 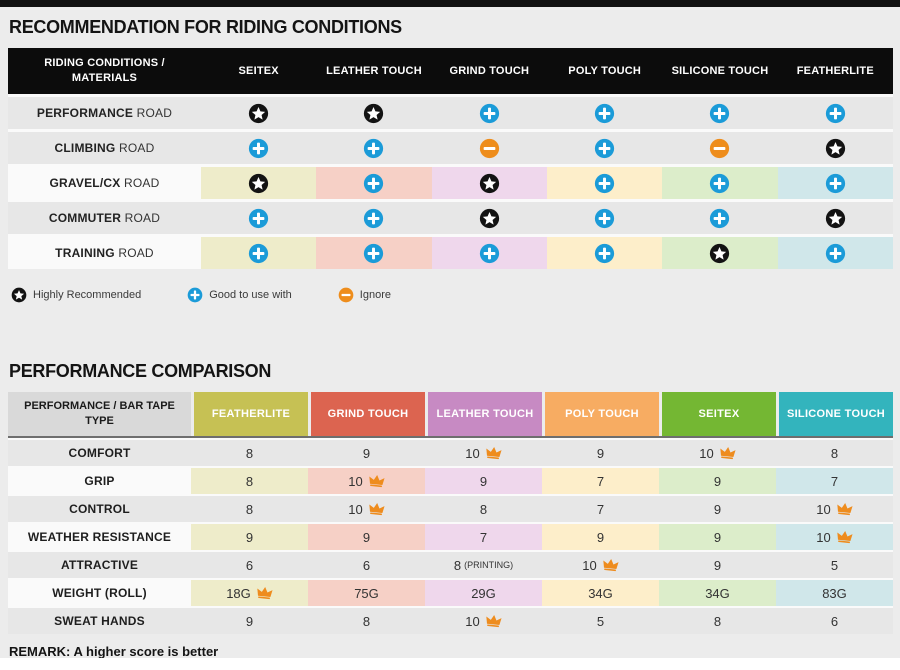 I want to click on comparison-row: ATTRACTIVE 6 6 8 (PRINTING) 10 9 5, so click(x=450, y=565).